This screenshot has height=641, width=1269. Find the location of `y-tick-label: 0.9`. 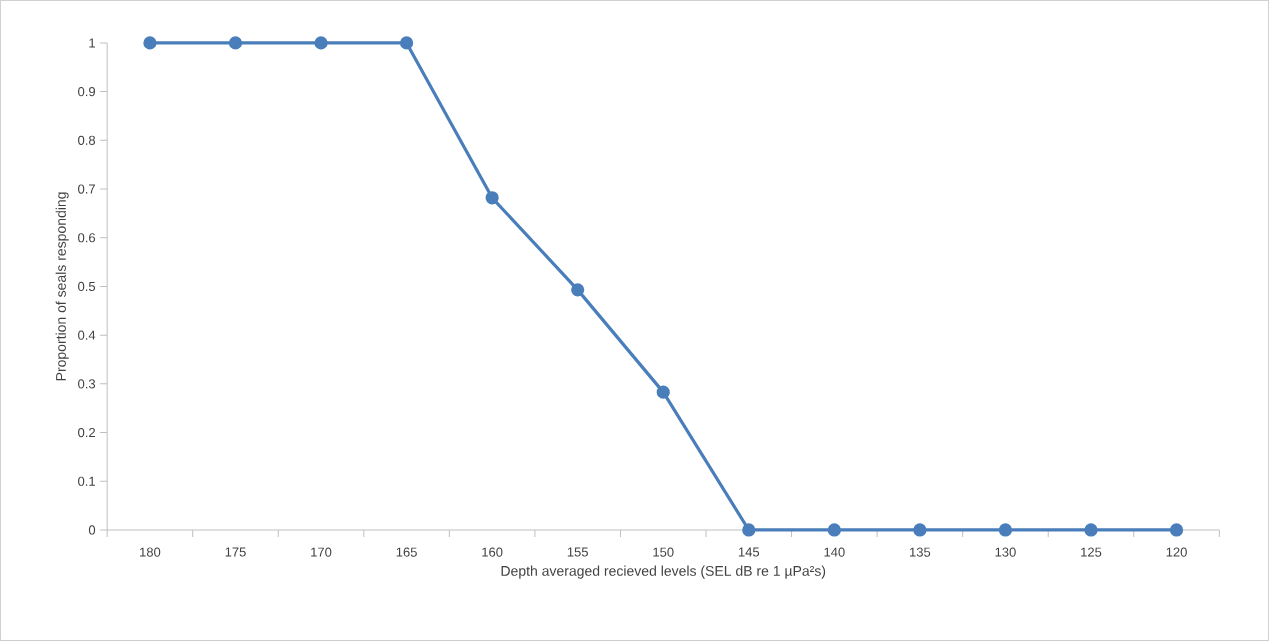

y-tick-label: 0.9 is located at coordinates (87, 92).